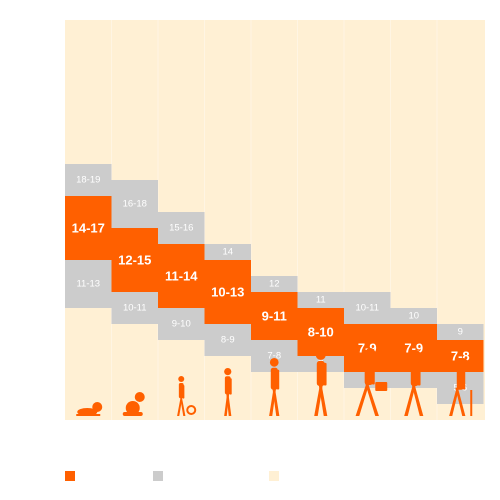 This screenshot has height=500, width=500. I want to click on upper-range-label: 10, so click(413, 316).